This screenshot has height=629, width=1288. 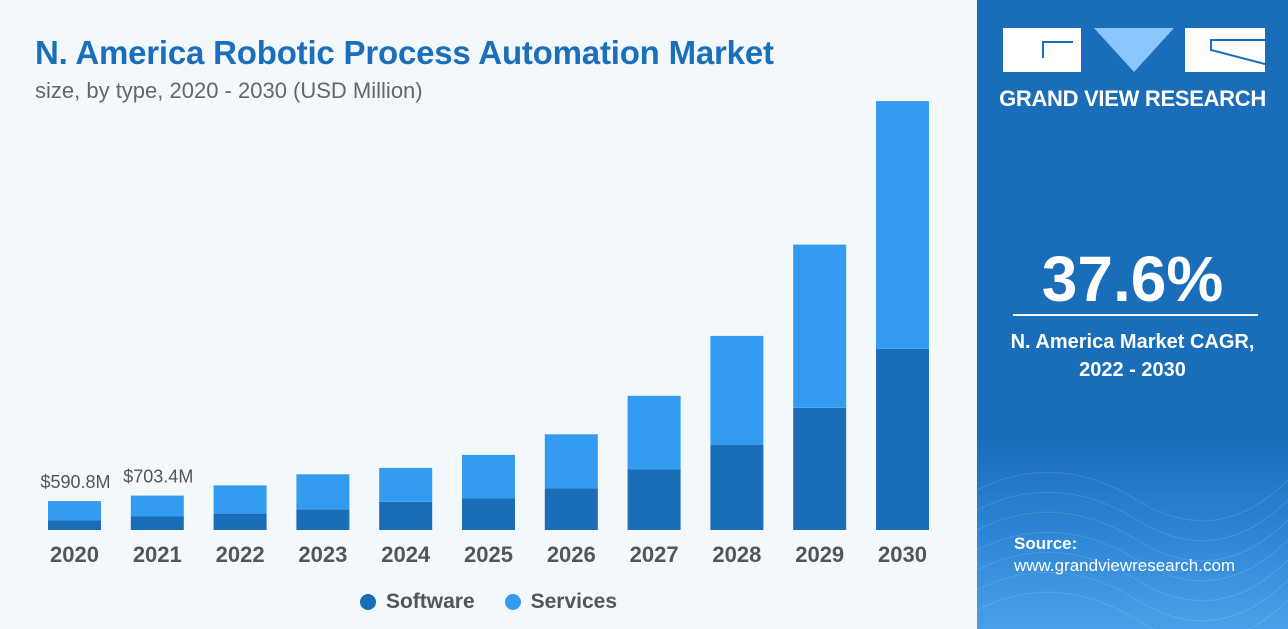 What do you see at coordinates (406, 515) in the screenshot?
I see `bar-software-2024` at bounding box center [406, 515].